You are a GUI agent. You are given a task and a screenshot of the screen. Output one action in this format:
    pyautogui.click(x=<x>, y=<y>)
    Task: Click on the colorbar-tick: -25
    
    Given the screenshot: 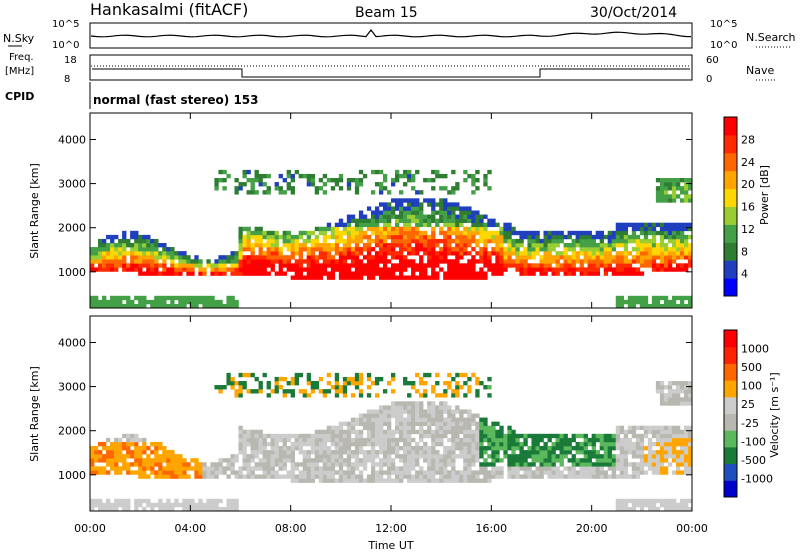 What is the action you would take?
    pyautogui.click(x=750, y=423)
    